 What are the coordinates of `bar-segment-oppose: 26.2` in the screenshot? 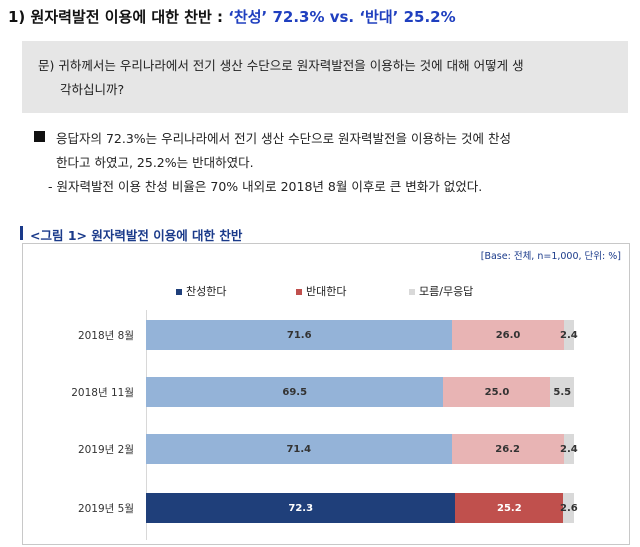 It's located at (507, 449).